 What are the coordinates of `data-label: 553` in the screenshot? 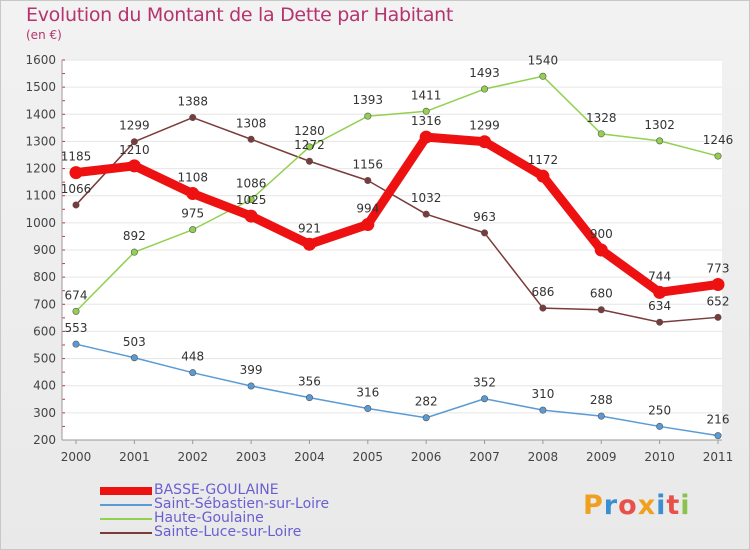 It's located at (76, 328).